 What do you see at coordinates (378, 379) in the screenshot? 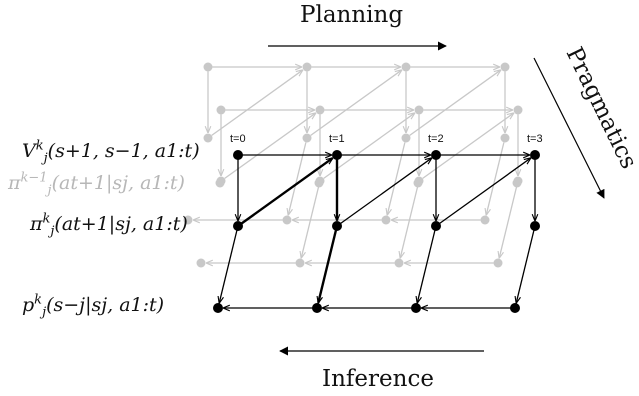
I see `inference-label: Inference` at bounding box center [378, 379].